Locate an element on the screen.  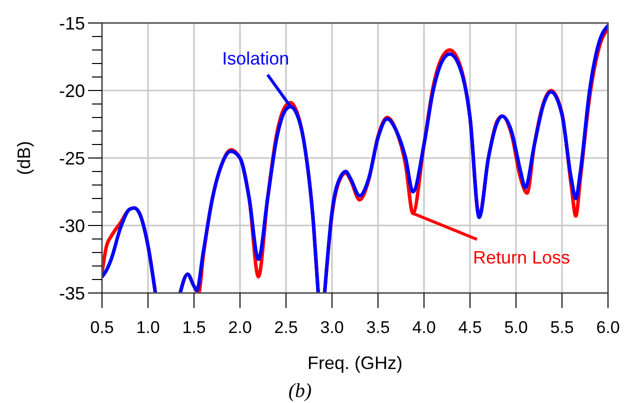
x-tick-label: 3.5 is located at coordinates (378, 327).